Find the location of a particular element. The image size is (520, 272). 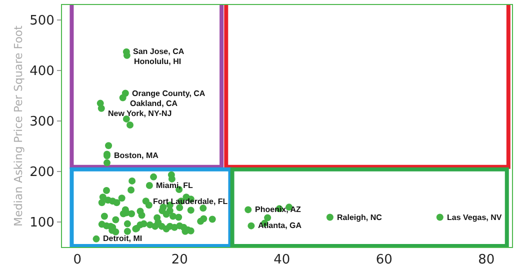

x-tick-label: 0 is located at coordinates (77, 260).